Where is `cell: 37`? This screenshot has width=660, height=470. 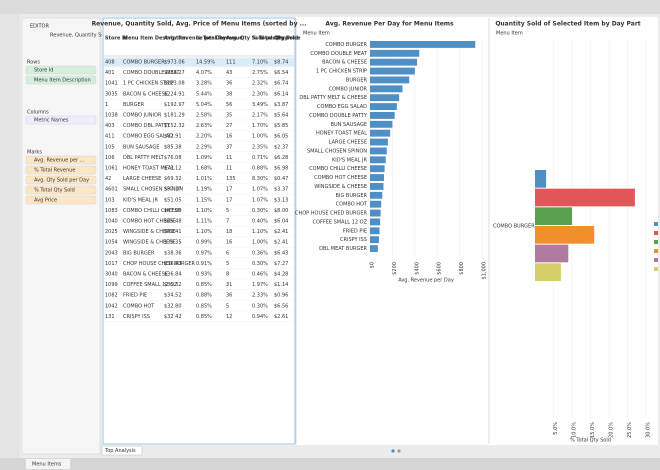
cell: 37 is located at coordinates (229, 147).